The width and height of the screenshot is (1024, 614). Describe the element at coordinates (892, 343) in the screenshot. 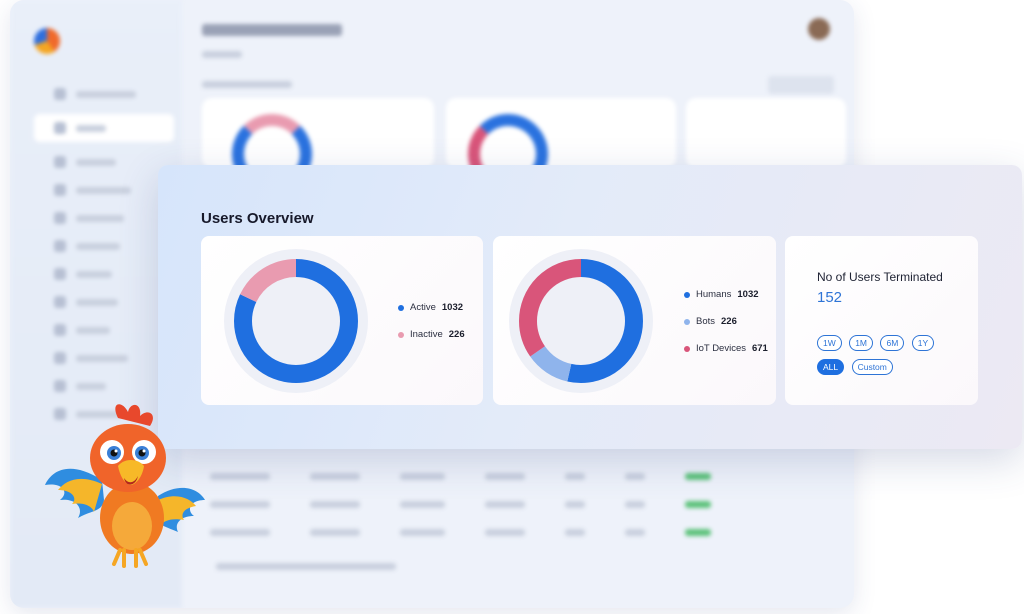

I see `filter-6m-button: 6M` at that location.